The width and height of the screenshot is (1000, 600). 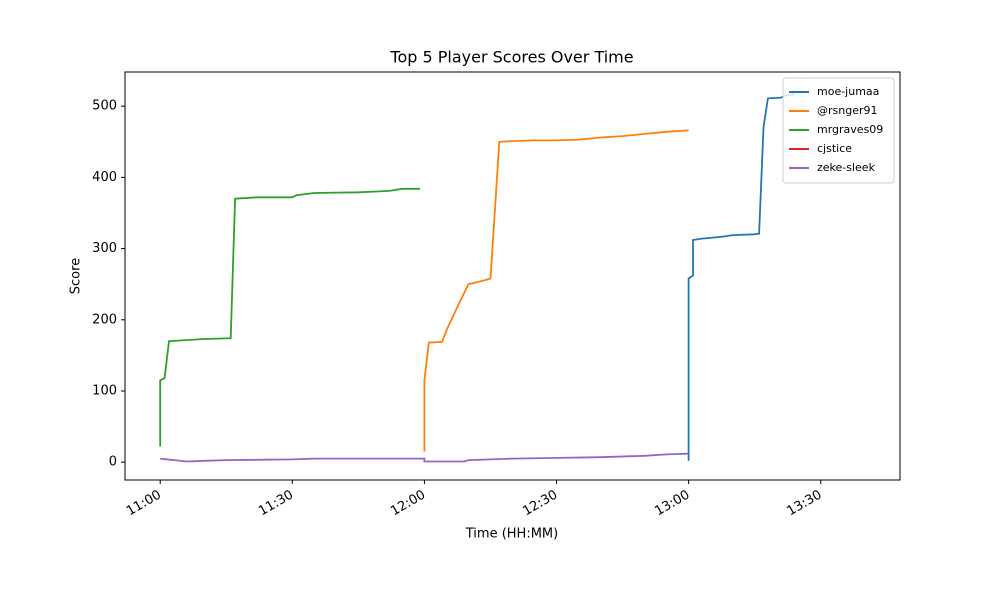 What do you see at coordinates (834, 148) in the screenshot?
I see `legend-label: cjstice` at bounding box center [834, 148].